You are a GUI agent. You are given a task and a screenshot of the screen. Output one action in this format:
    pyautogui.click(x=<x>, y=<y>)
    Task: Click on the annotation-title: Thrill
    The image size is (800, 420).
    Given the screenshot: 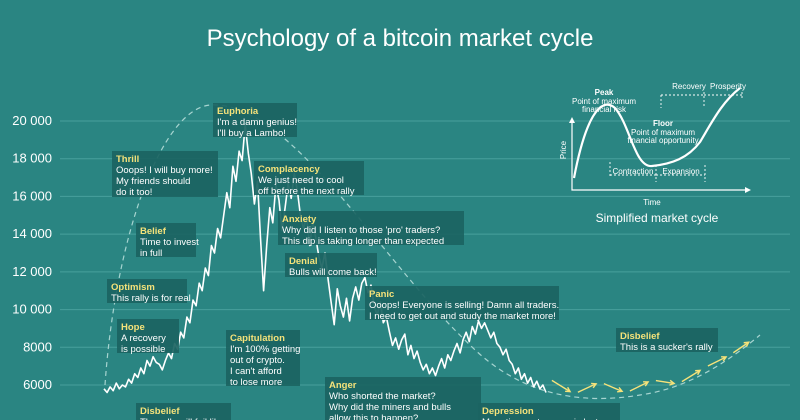 What is the action you would take?
    pyautogui.click(x=127, y=159)
    